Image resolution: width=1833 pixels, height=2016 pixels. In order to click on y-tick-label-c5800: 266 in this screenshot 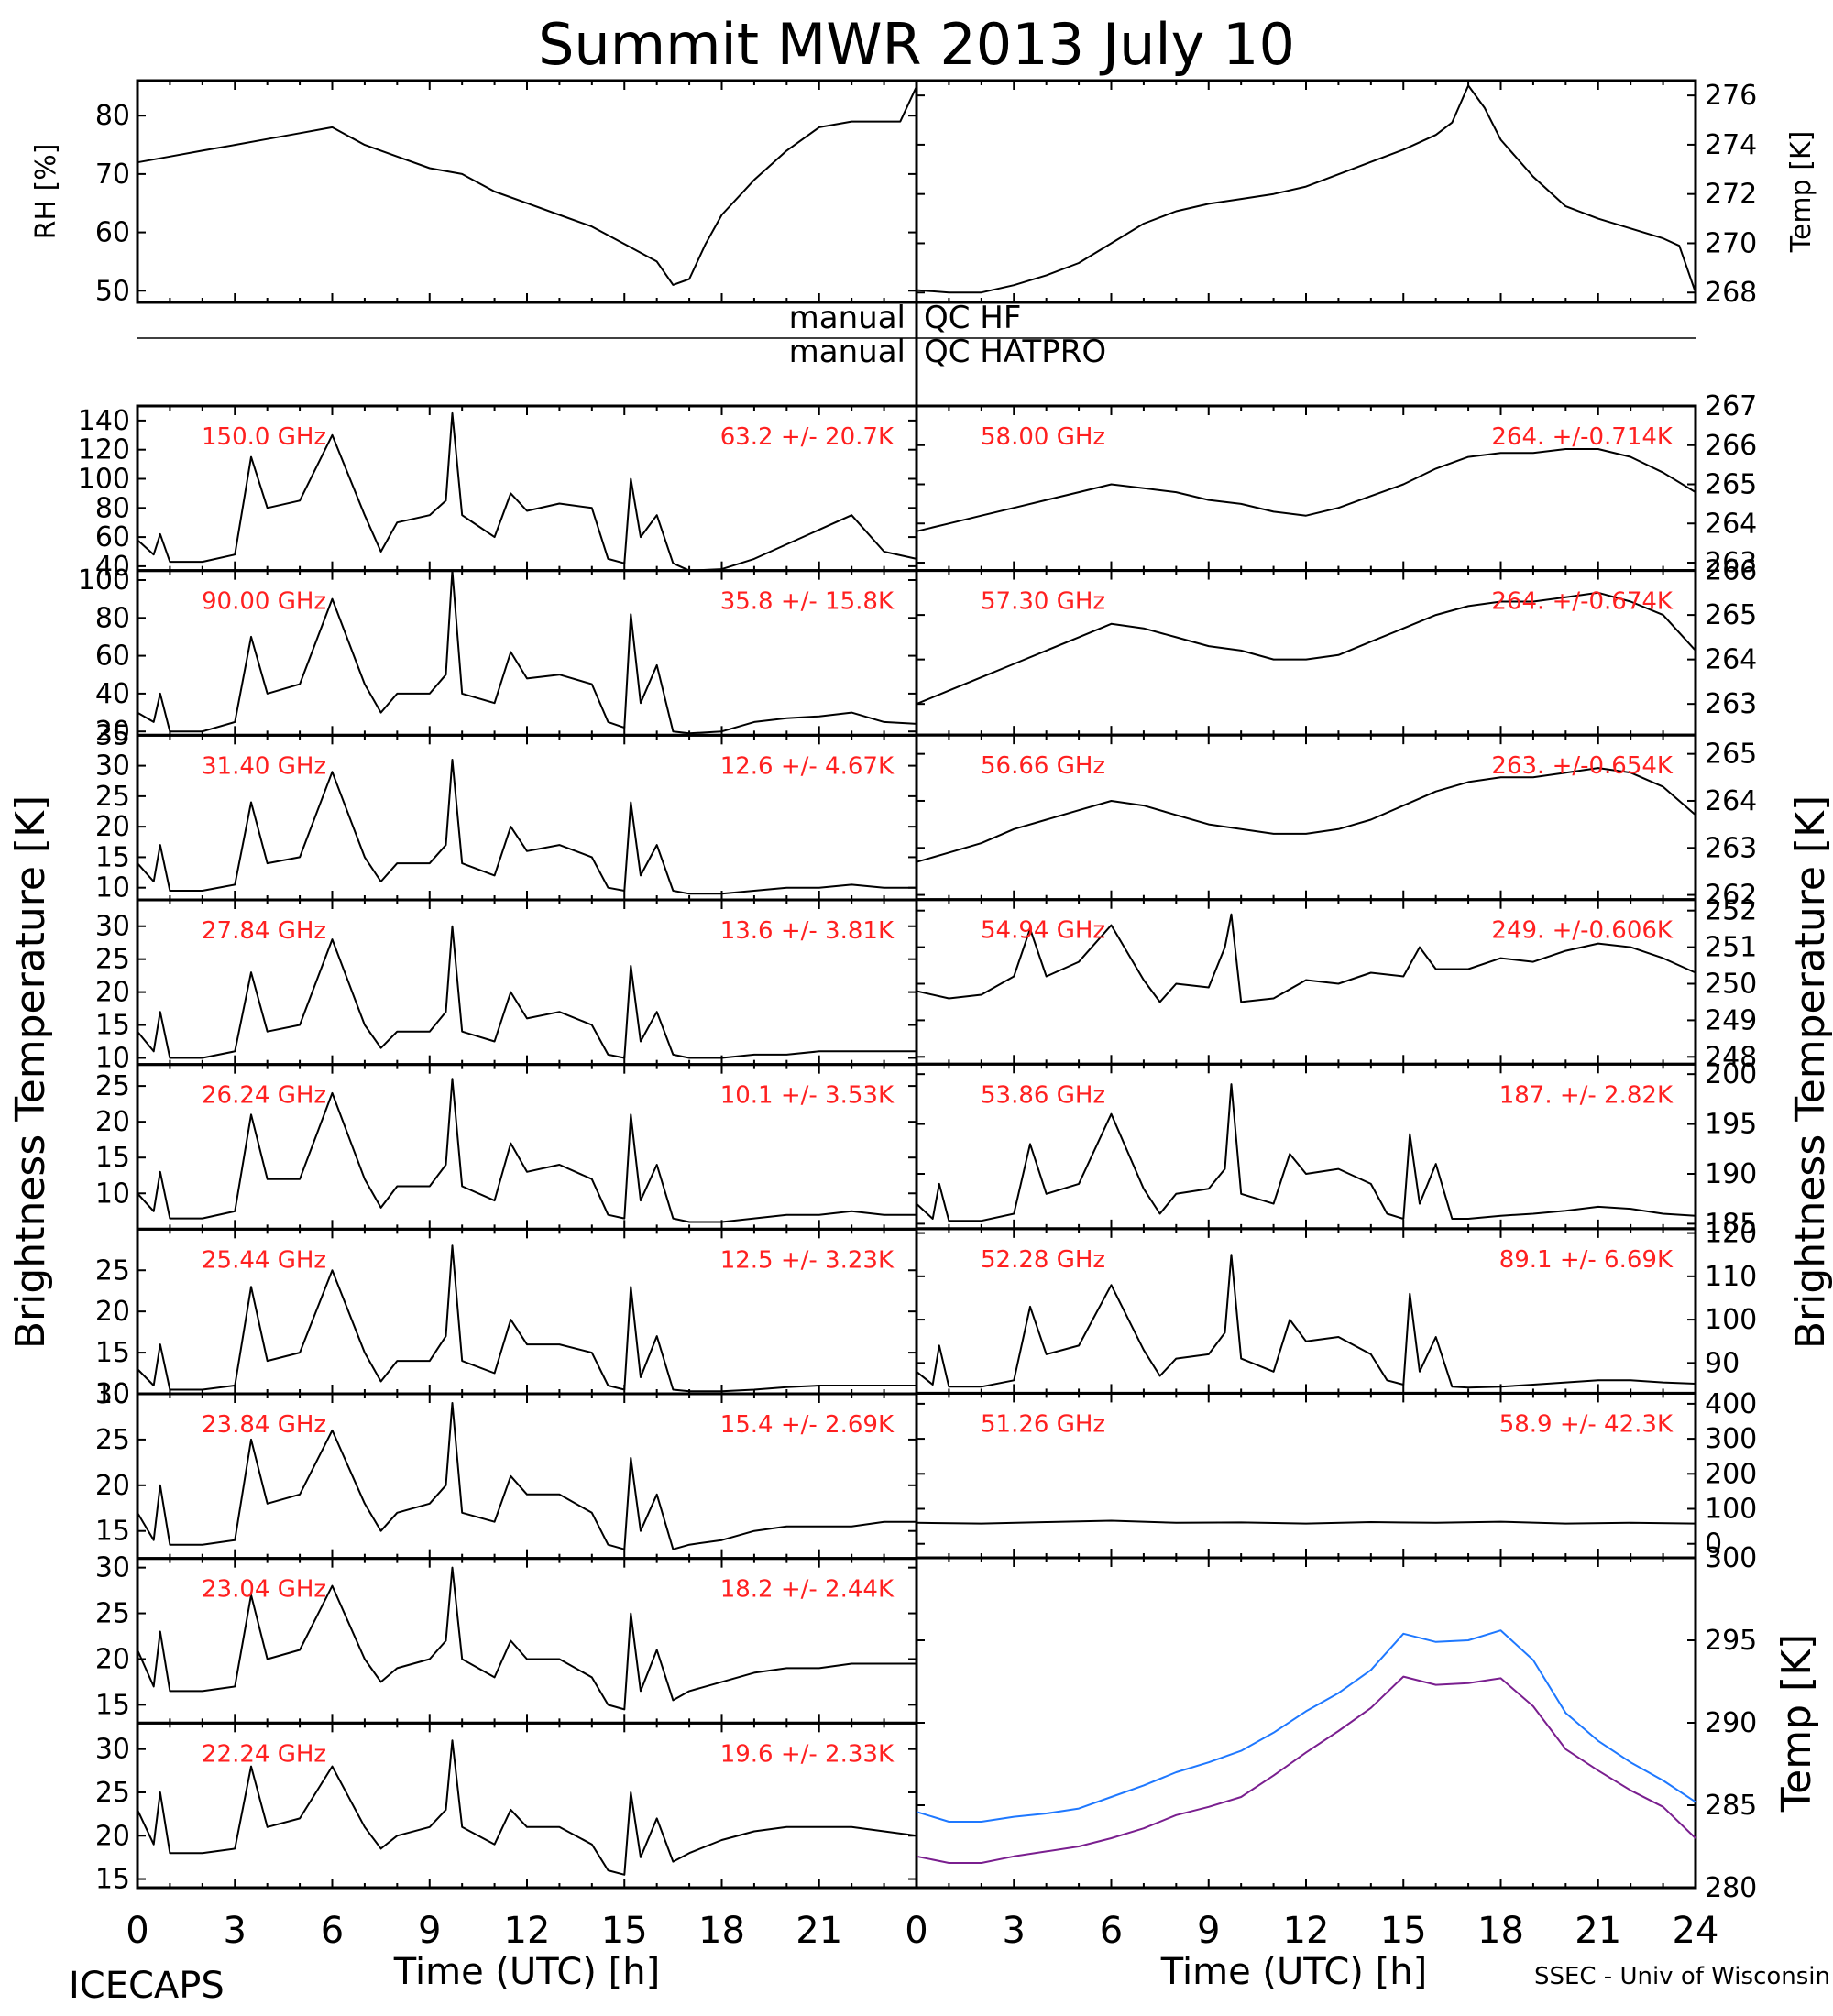, I will do `click(1731, 446)`.